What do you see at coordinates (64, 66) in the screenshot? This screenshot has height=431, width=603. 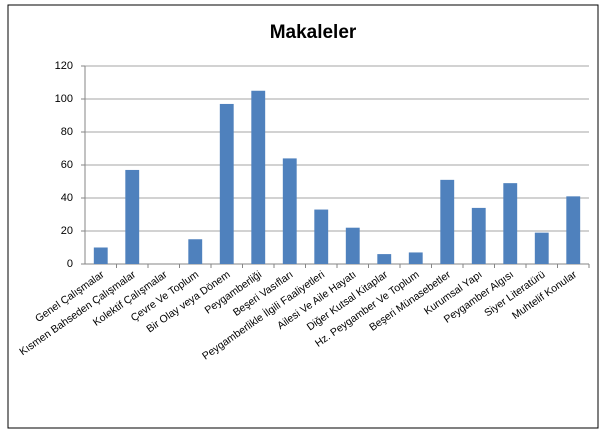 I see `y-tick-label: 120` at bounding box center [64, 66].